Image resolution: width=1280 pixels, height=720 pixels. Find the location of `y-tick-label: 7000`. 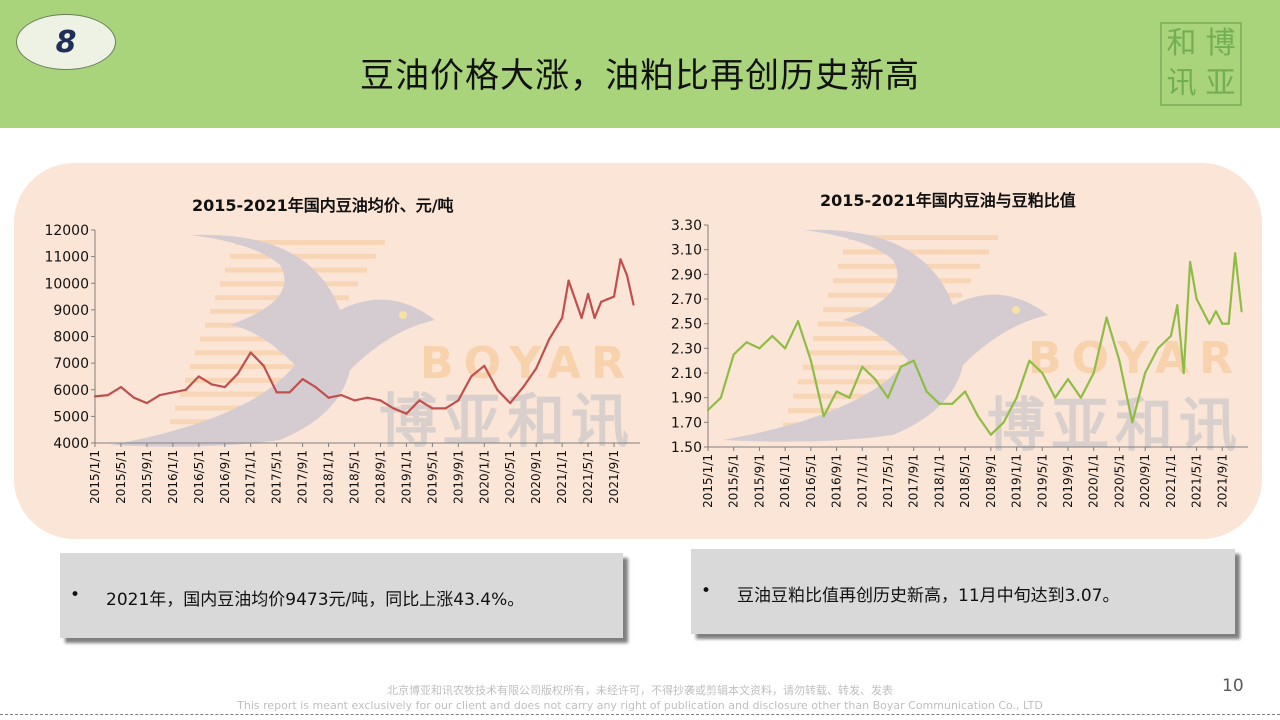

y-tick-label: 7000 is located at coordinates (71, 364).